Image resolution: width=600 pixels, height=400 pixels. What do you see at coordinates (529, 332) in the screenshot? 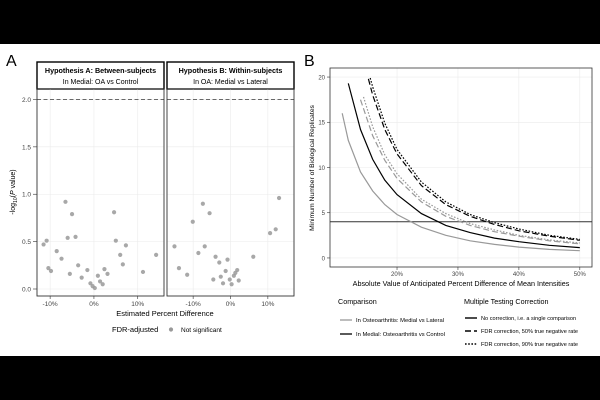
I see `legend-correction-label: FDR correction, 50% true negative rate` at bounding box center [529, 332].